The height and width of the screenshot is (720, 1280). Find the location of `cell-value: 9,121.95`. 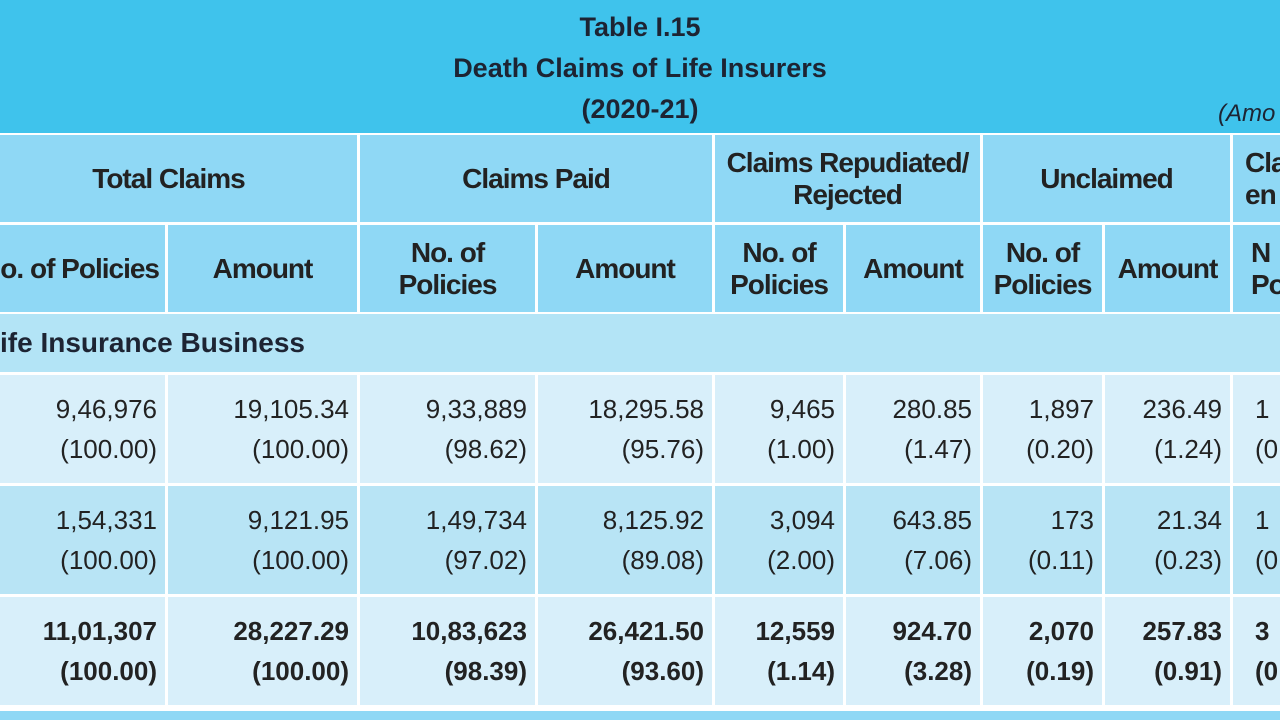

cell-value: 9,121.95 is located at coordinates (298, 520).